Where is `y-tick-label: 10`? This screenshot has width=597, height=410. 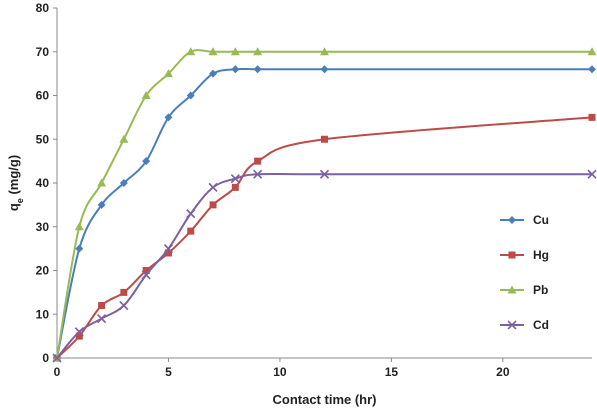 y-tick-label: 10 is located at coordinates (43, 314).